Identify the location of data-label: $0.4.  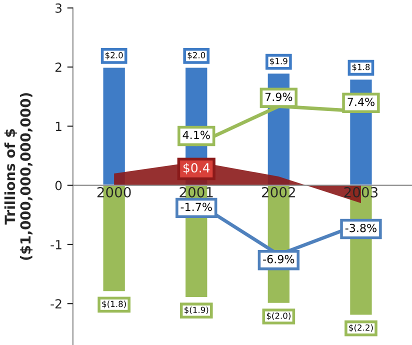
(196, 168).